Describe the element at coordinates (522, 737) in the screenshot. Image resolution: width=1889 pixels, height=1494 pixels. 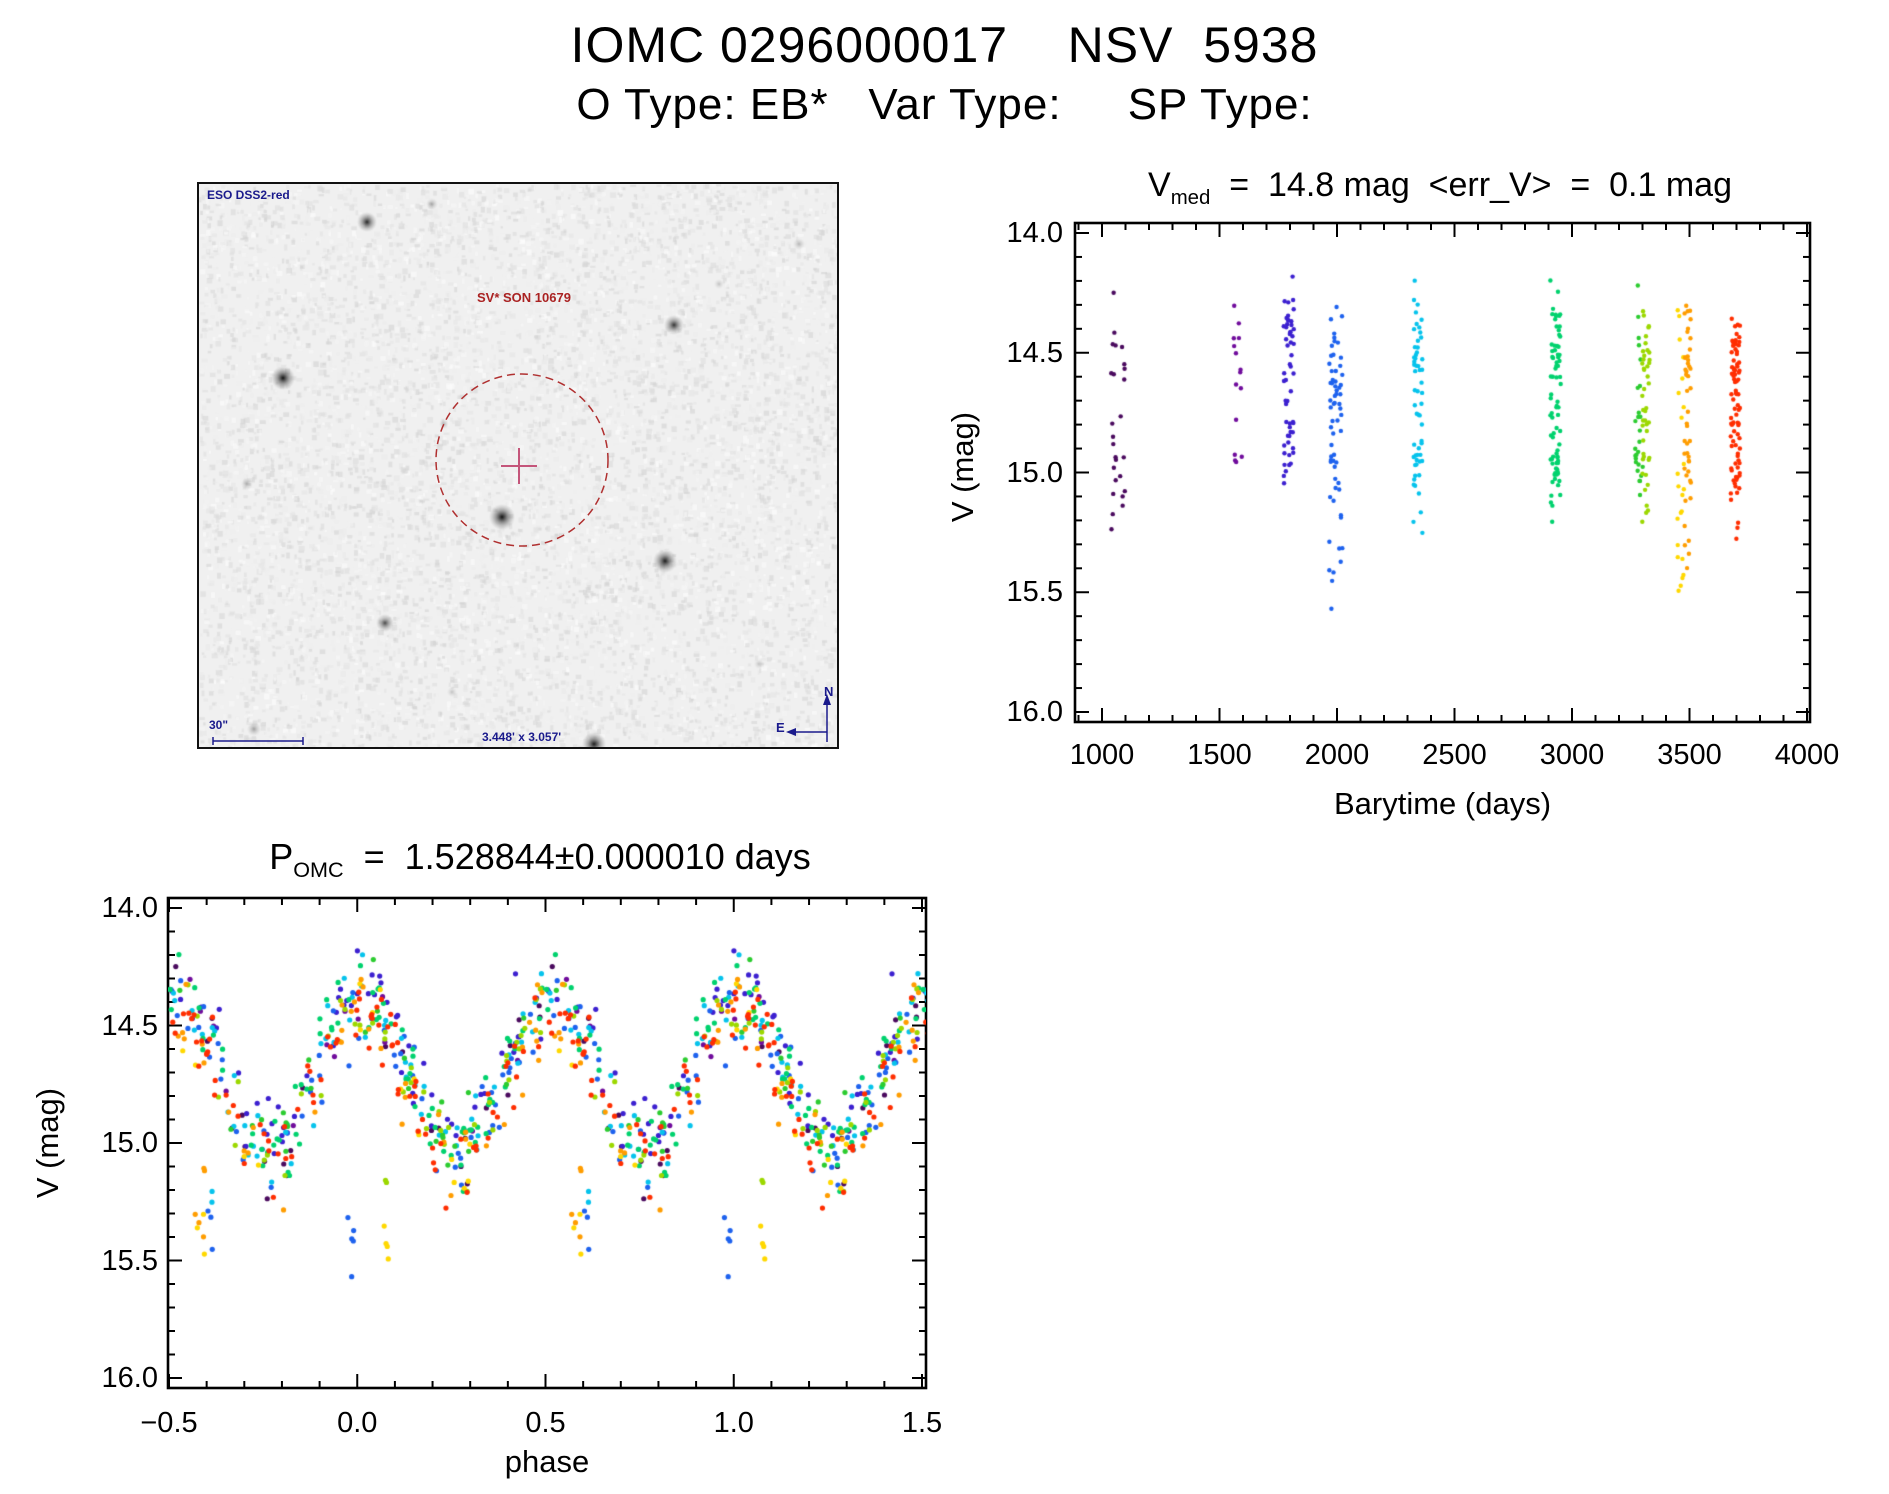
I see `field-size-label: 3.448' x 3.057'` at that location.